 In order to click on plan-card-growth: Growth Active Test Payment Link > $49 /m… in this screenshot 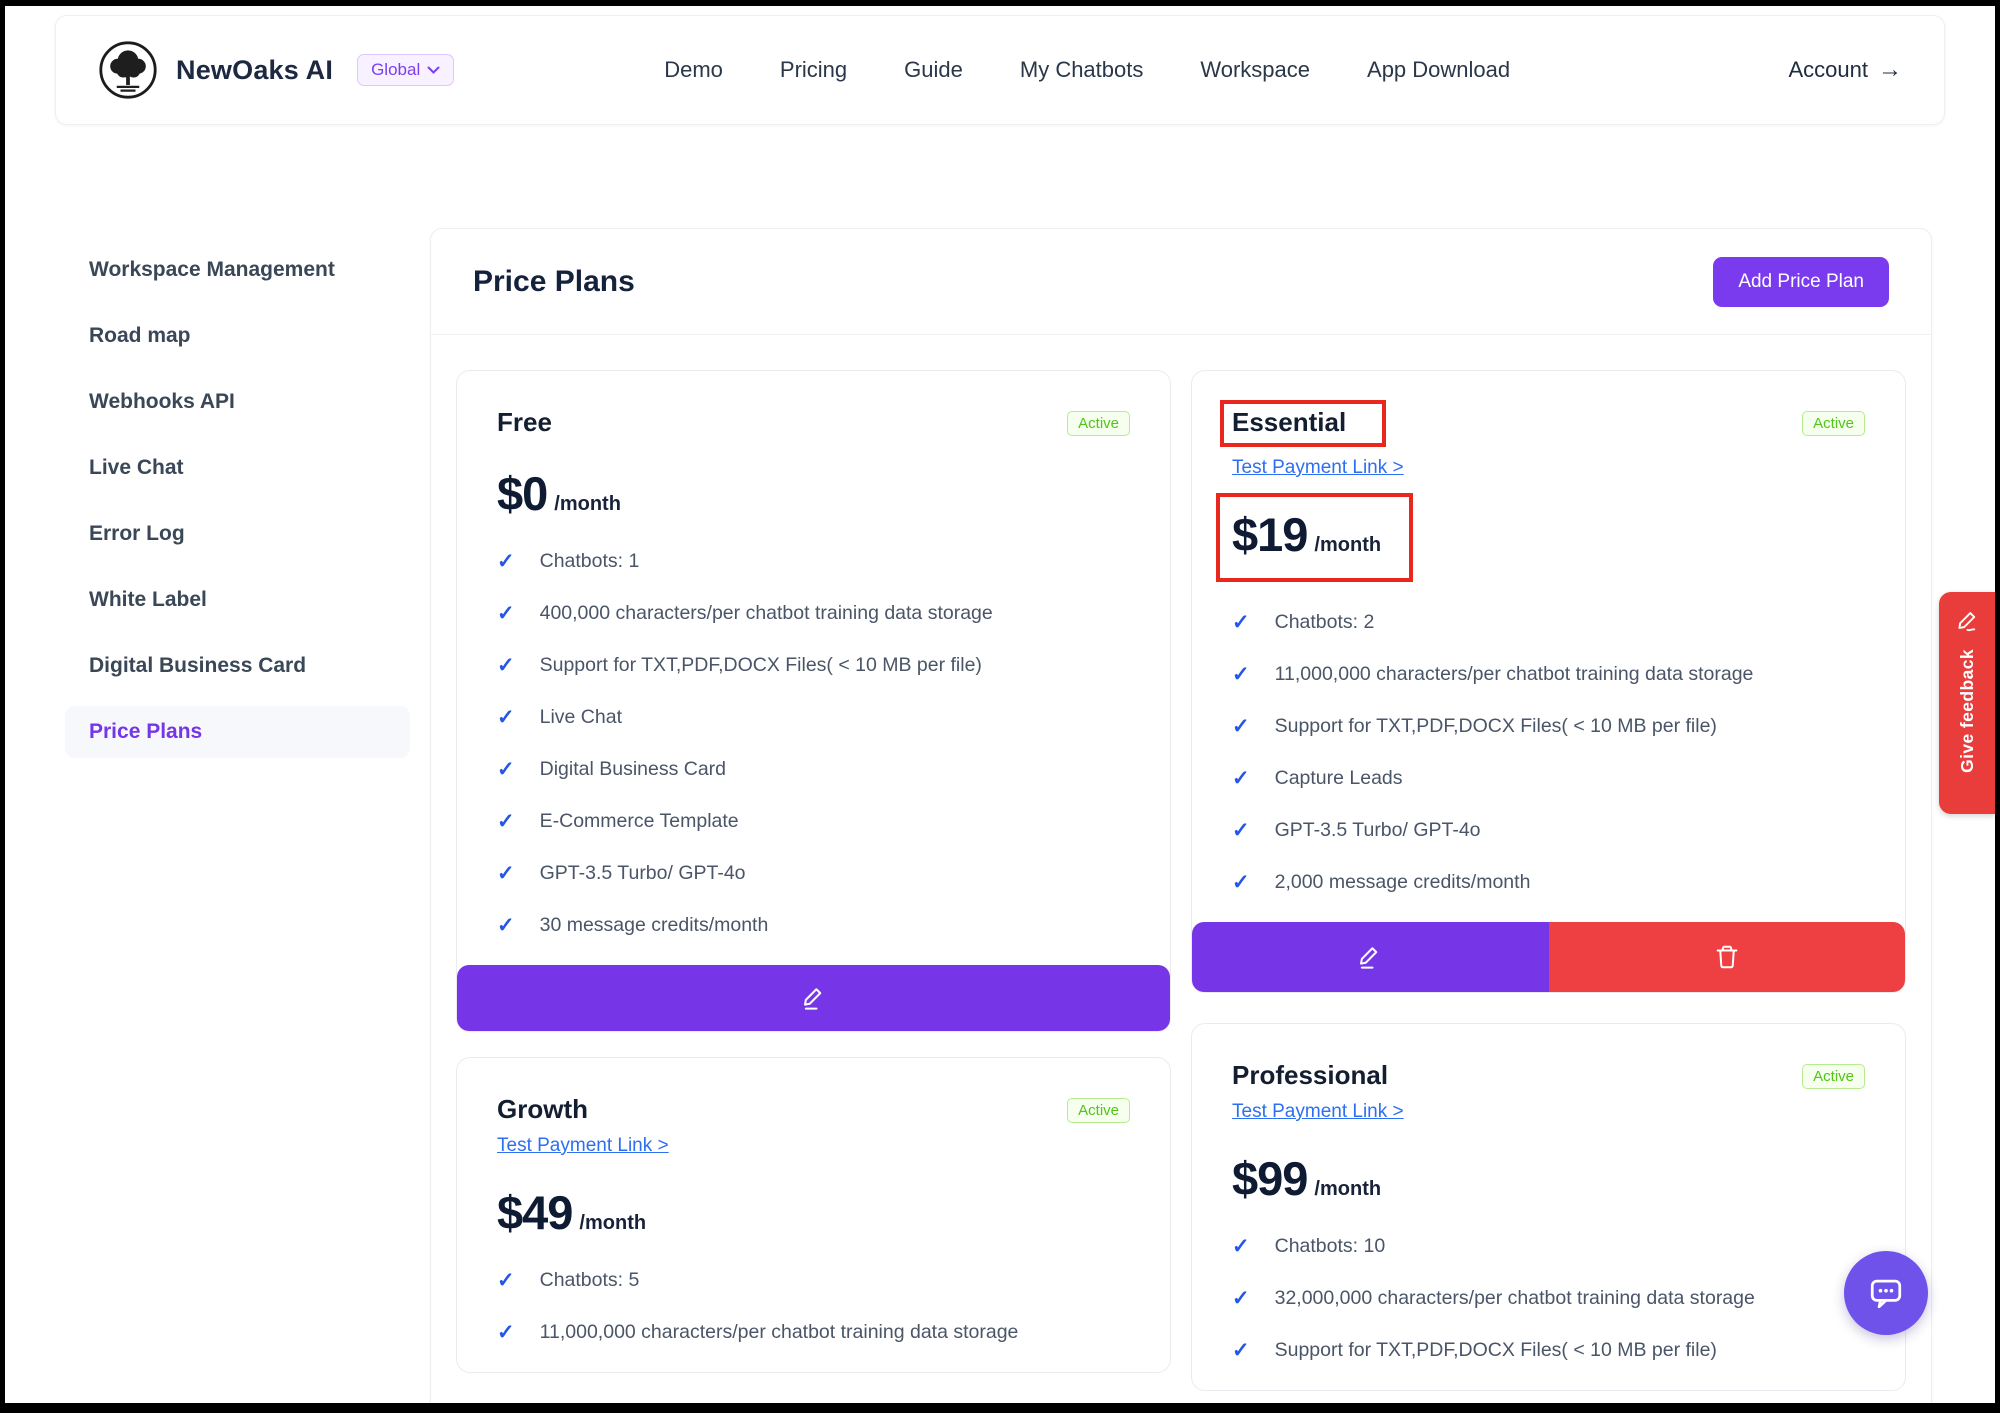, I will do `click(813, 1215)`.